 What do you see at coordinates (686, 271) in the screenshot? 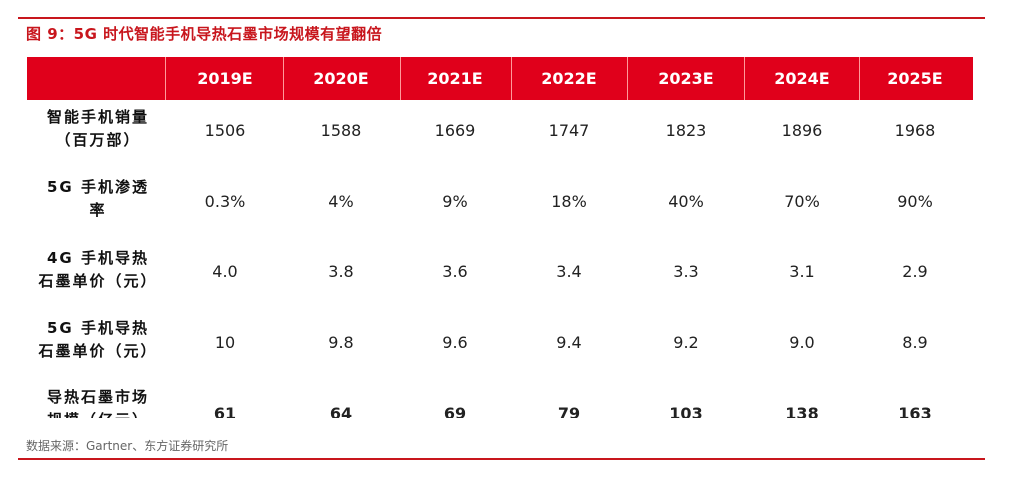
I see `table-cell: 3.3` at bounding box center [686, 271].